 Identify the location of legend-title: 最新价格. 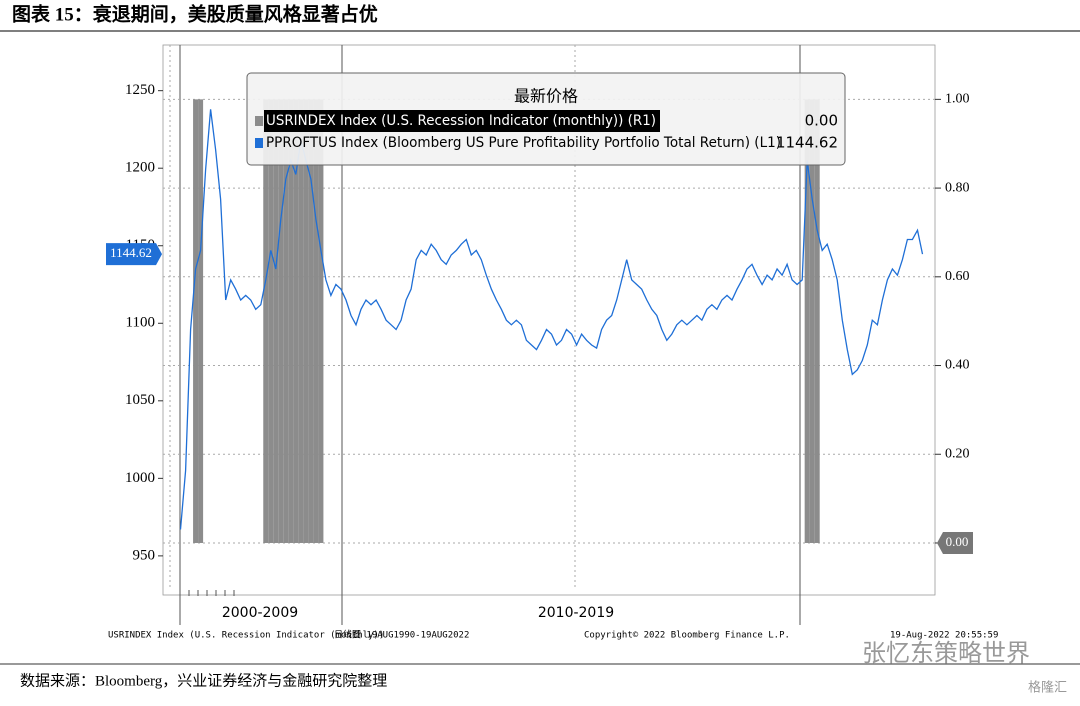
(546, 96).